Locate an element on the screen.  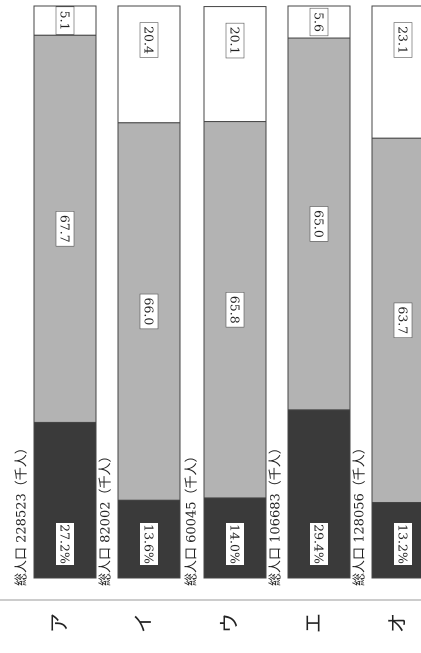
value-label: 65.0 is located at coordinates (319, 224).